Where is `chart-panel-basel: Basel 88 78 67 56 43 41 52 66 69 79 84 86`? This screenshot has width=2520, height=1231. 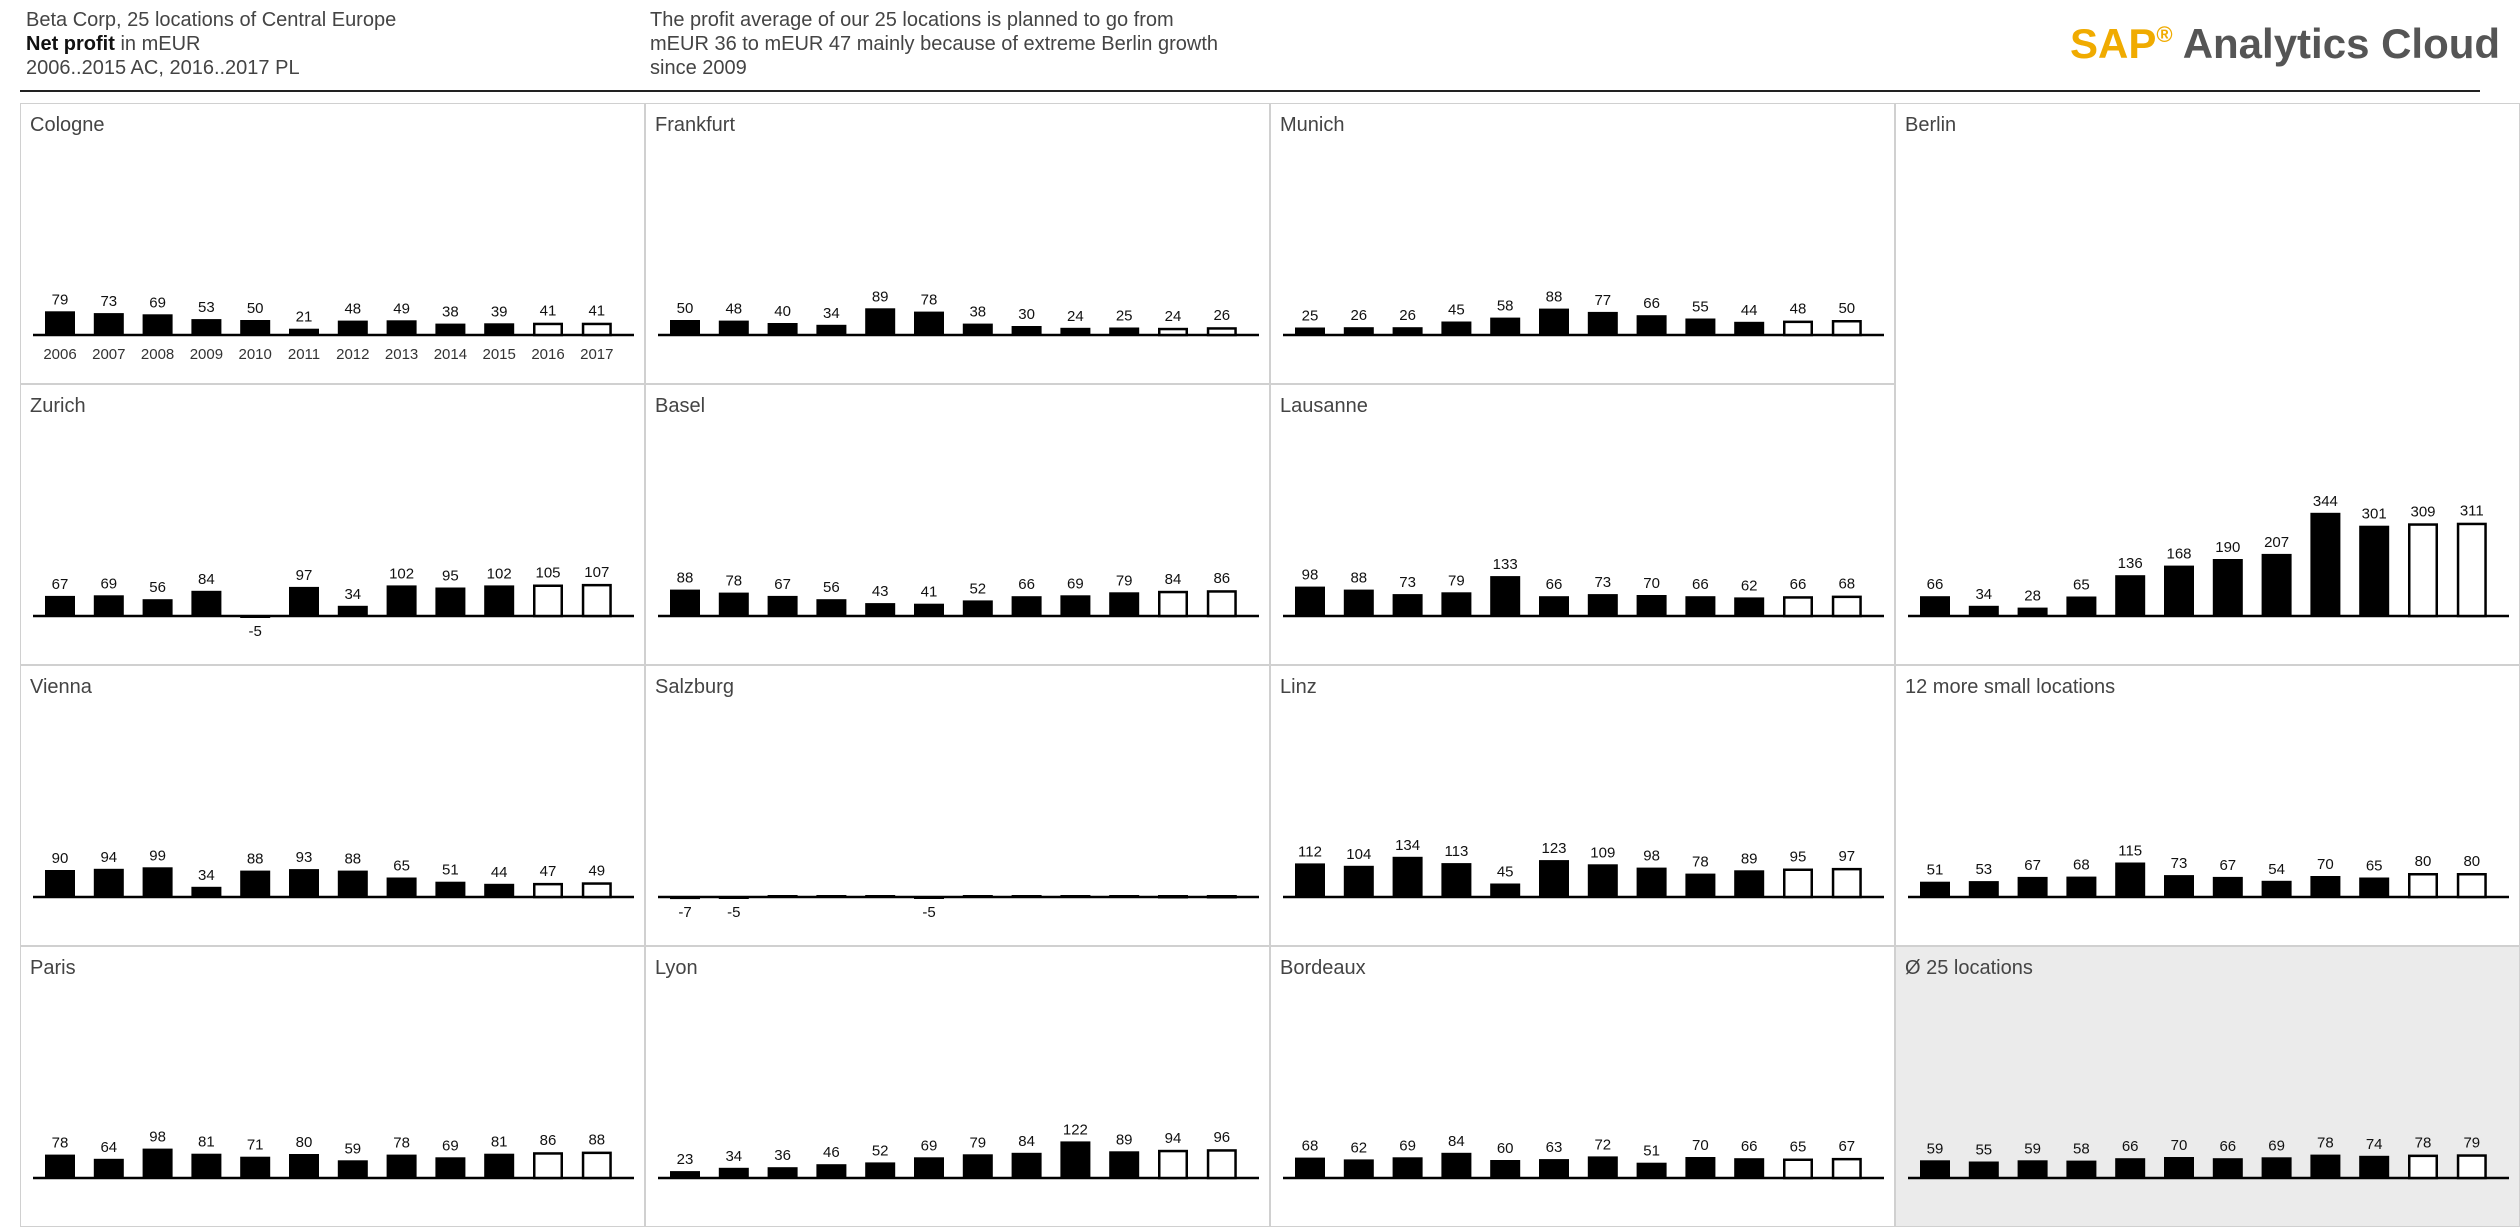 chart-panel-basel: Basel 88 78 67 56 43 41 52 66 69 79 84 86 is located at coordinates (957, 524).